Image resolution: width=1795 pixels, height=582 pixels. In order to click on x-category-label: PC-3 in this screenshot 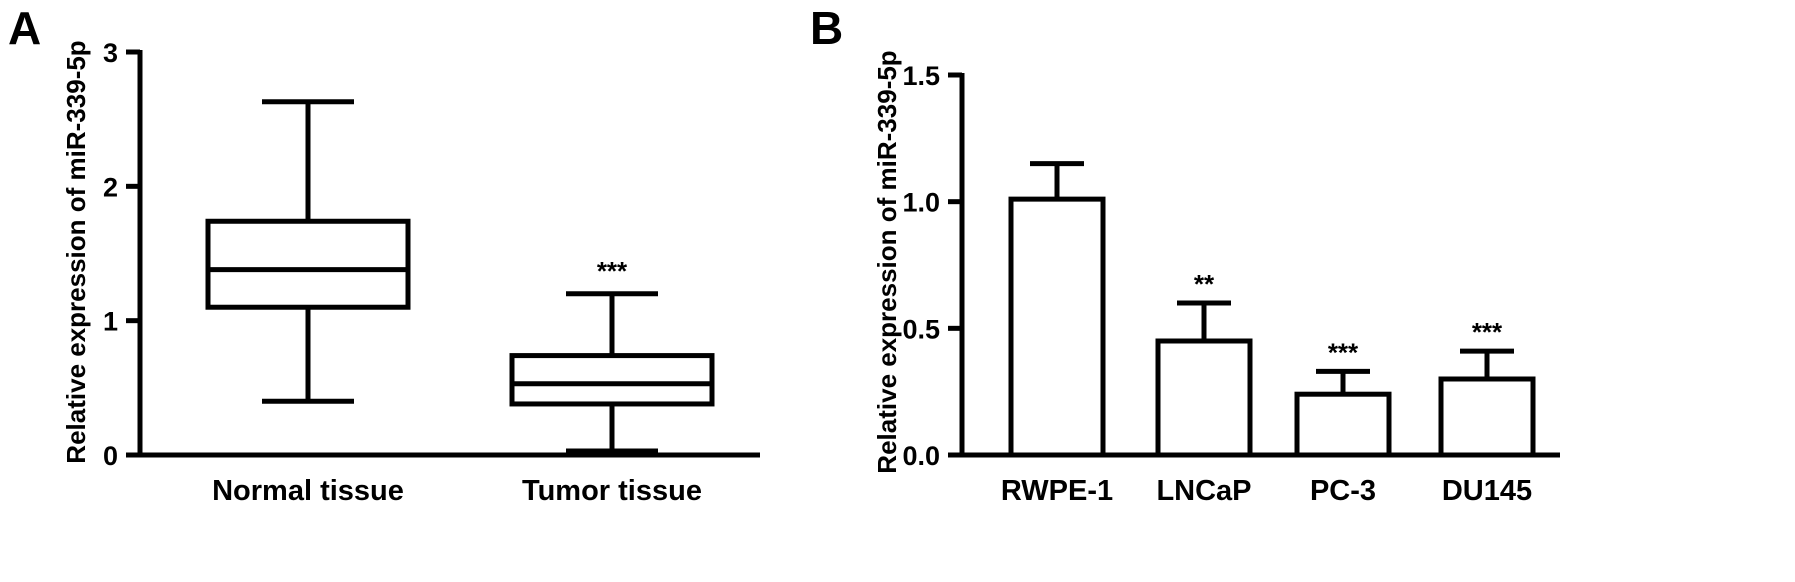, I will do `click(1343, 491)`.